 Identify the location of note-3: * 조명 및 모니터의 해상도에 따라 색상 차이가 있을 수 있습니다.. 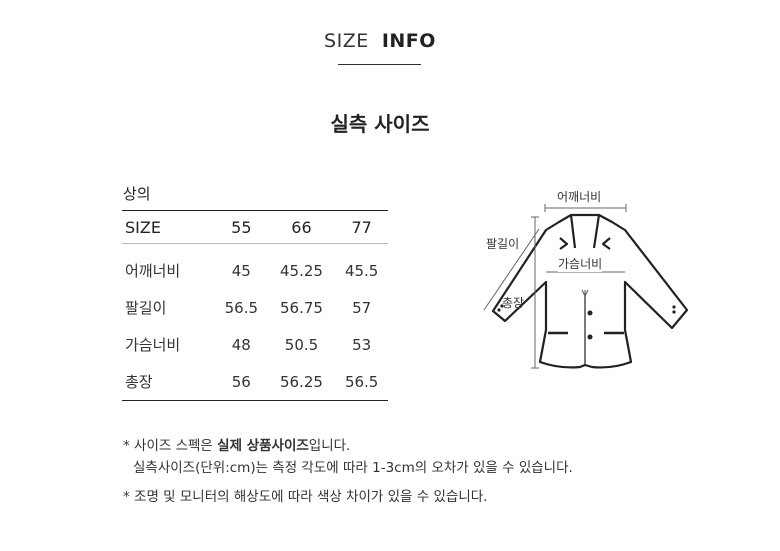
(305, 497).